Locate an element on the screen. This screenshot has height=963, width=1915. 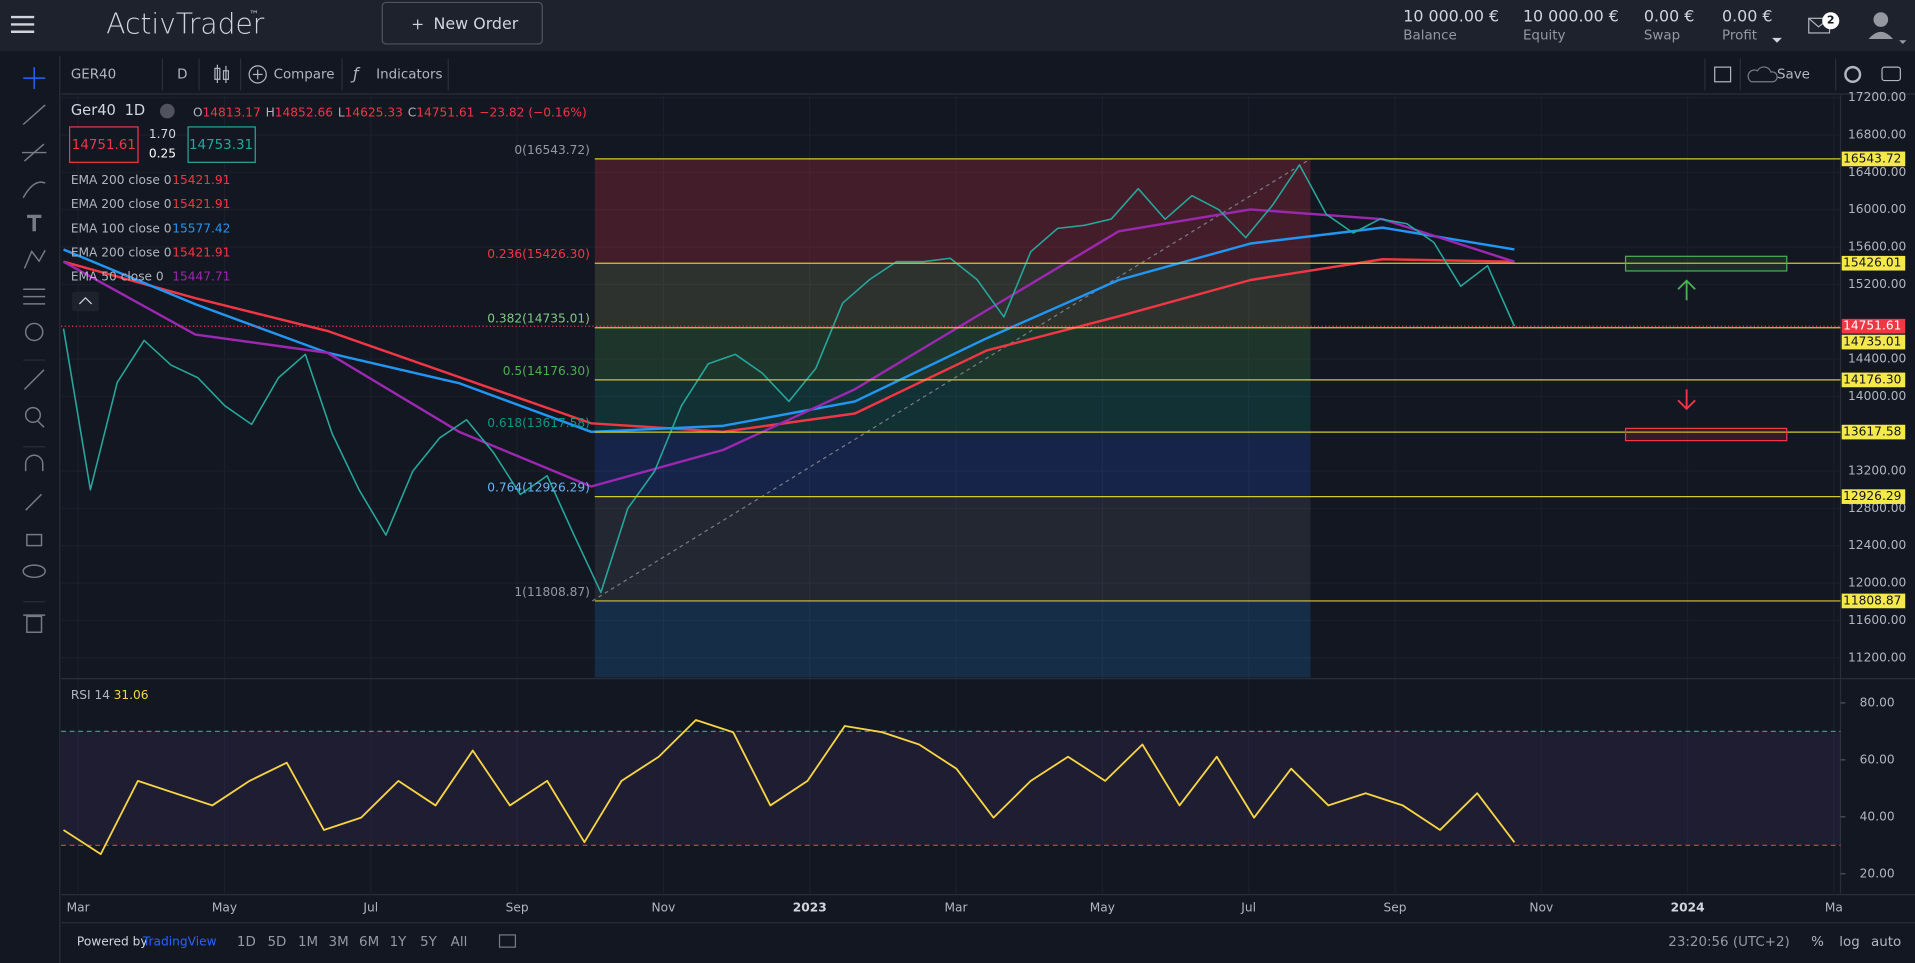
legend-toggle is located at coordinates (167, 111).